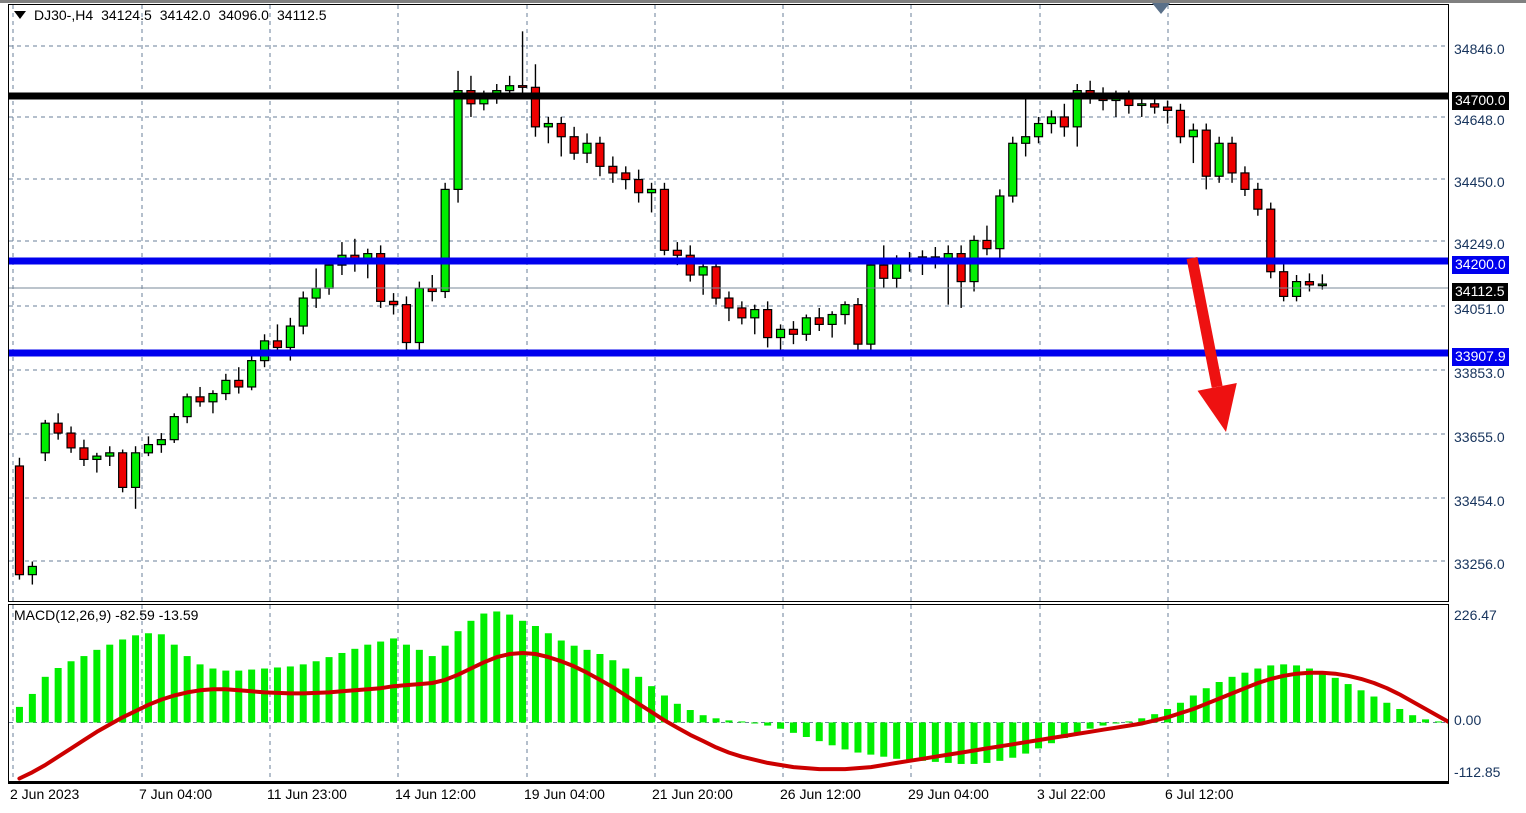 This screenshot has width=1526, height=813. I want to click on price-axis-label-34700-0: 34700.0, so click(1480, 101).